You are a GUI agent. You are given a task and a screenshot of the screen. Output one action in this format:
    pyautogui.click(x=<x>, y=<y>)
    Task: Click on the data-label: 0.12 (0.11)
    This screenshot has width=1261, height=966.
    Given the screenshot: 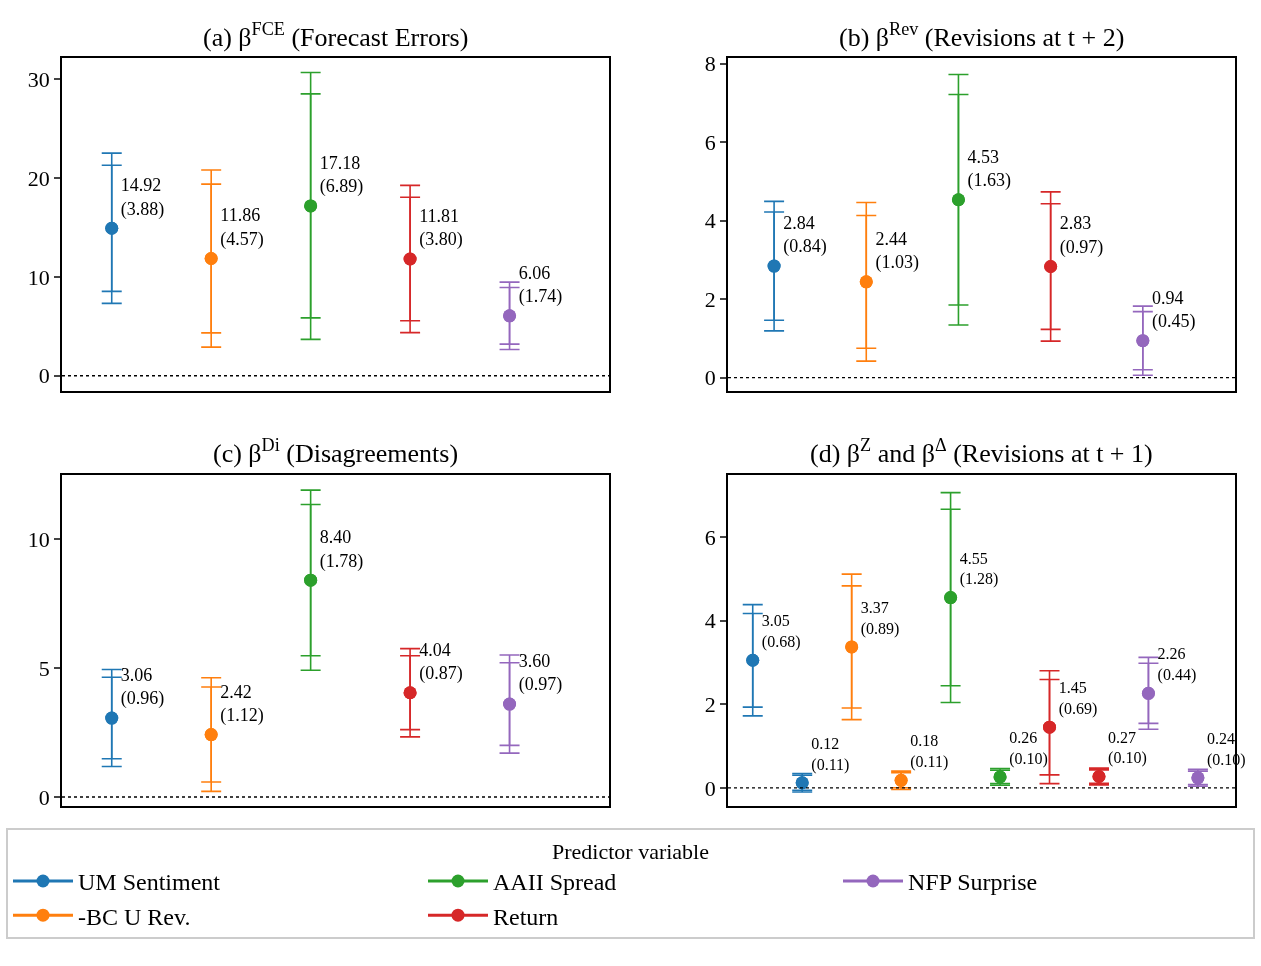 What is the action you would take?
    pyautogui.click(x=830, y=754)
    